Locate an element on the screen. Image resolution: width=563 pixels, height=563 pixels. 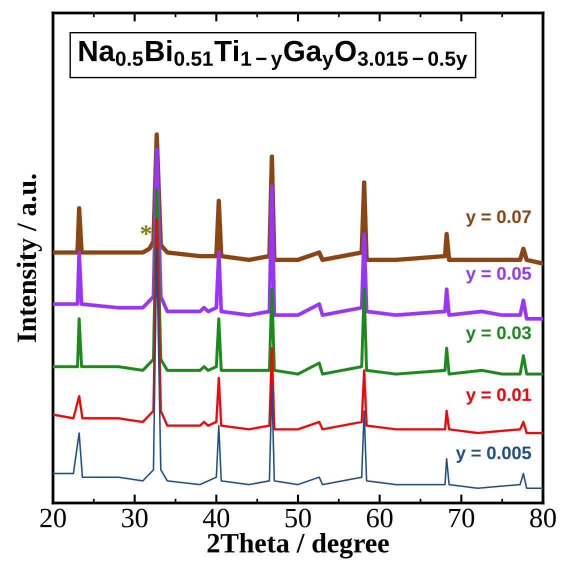
y-axis-title: Intensity / a.u. is located at coordinates (29, 258).